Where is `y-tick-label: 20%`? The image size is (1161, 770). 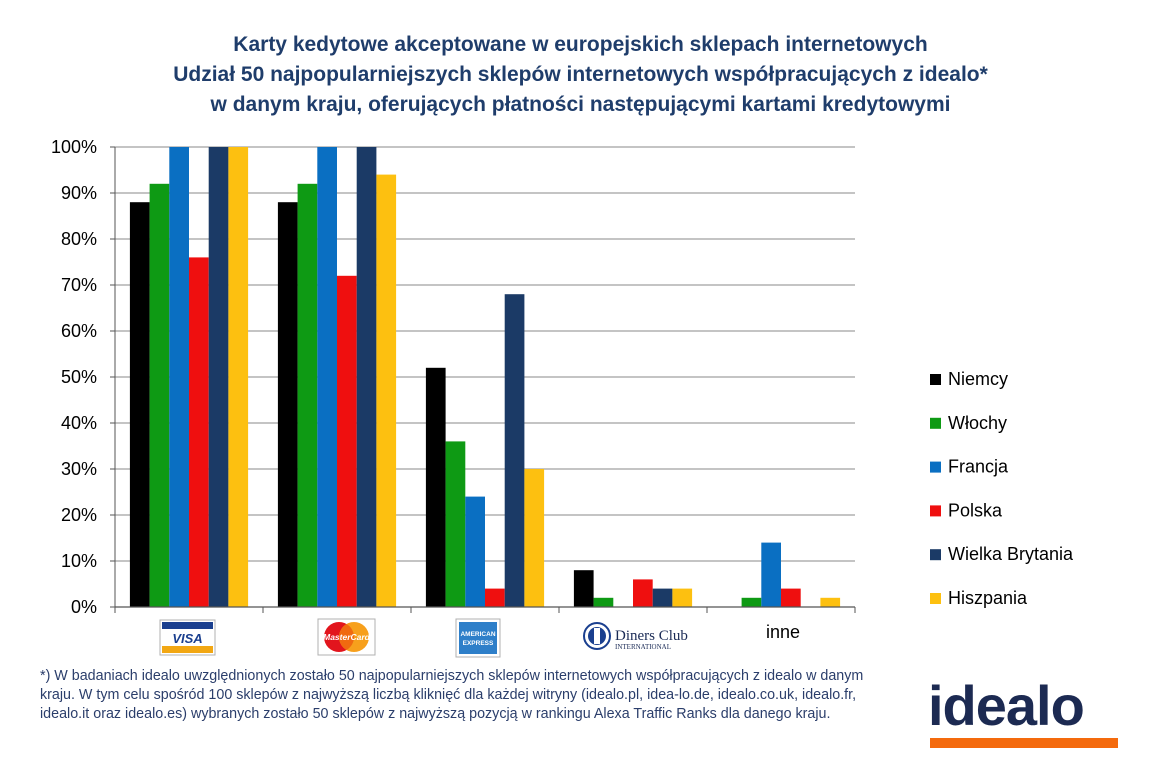
y-tick-label: 20% is located at coordinates (79, 515).